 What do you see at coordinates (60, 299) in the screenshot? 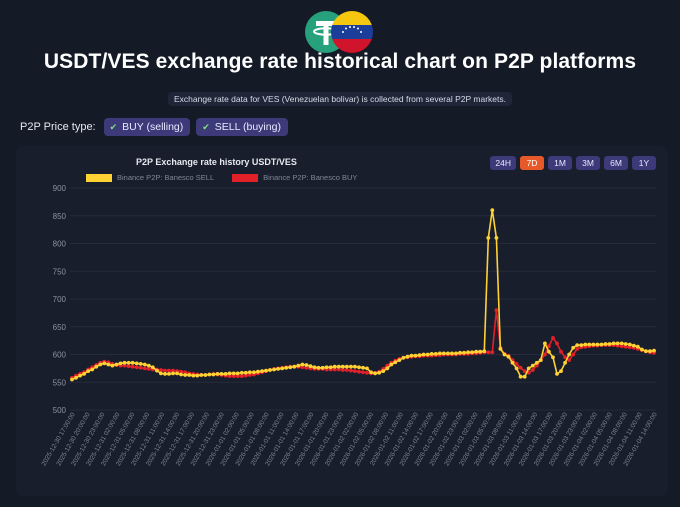
I see `y-tick-label: 700` at bounding box center [60, 299].